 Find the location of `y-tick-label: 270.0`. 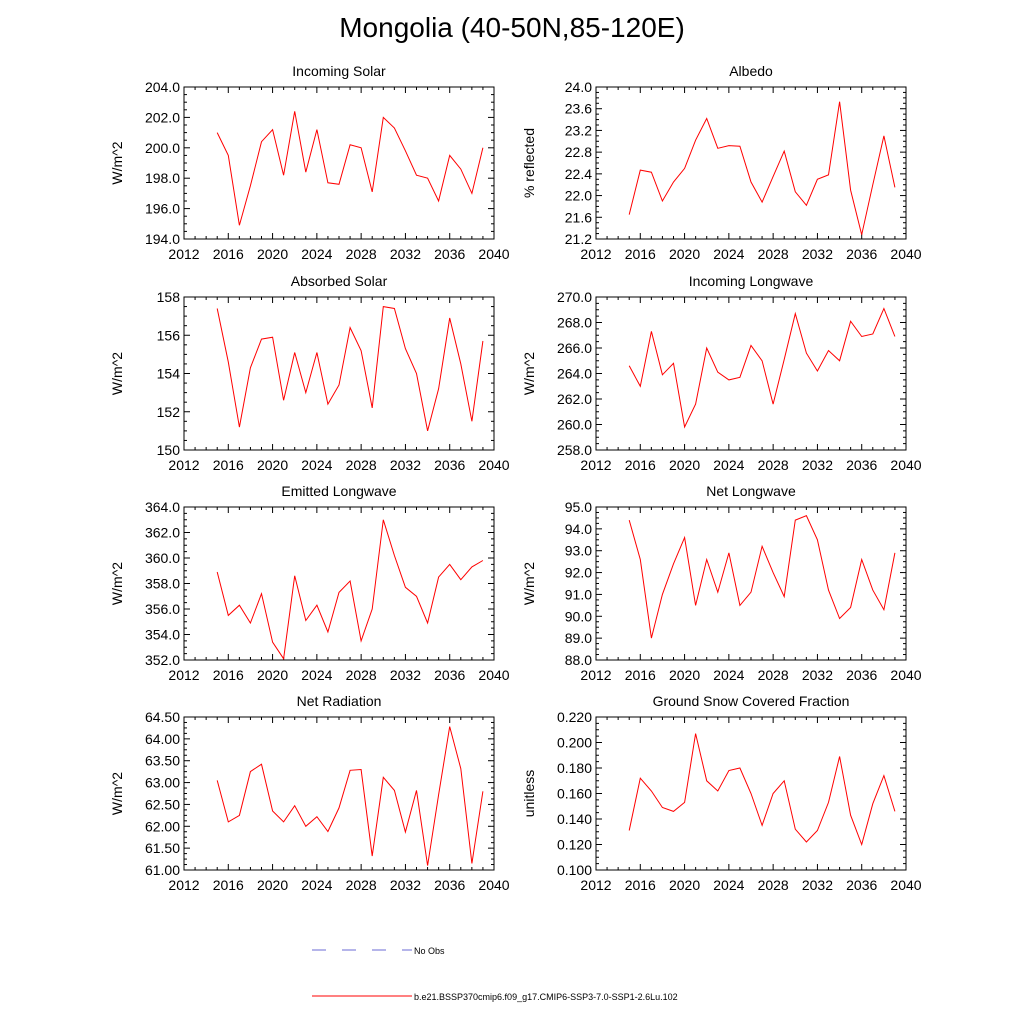

y-tick-label: 270.0 is located at coordinates (574, 297).